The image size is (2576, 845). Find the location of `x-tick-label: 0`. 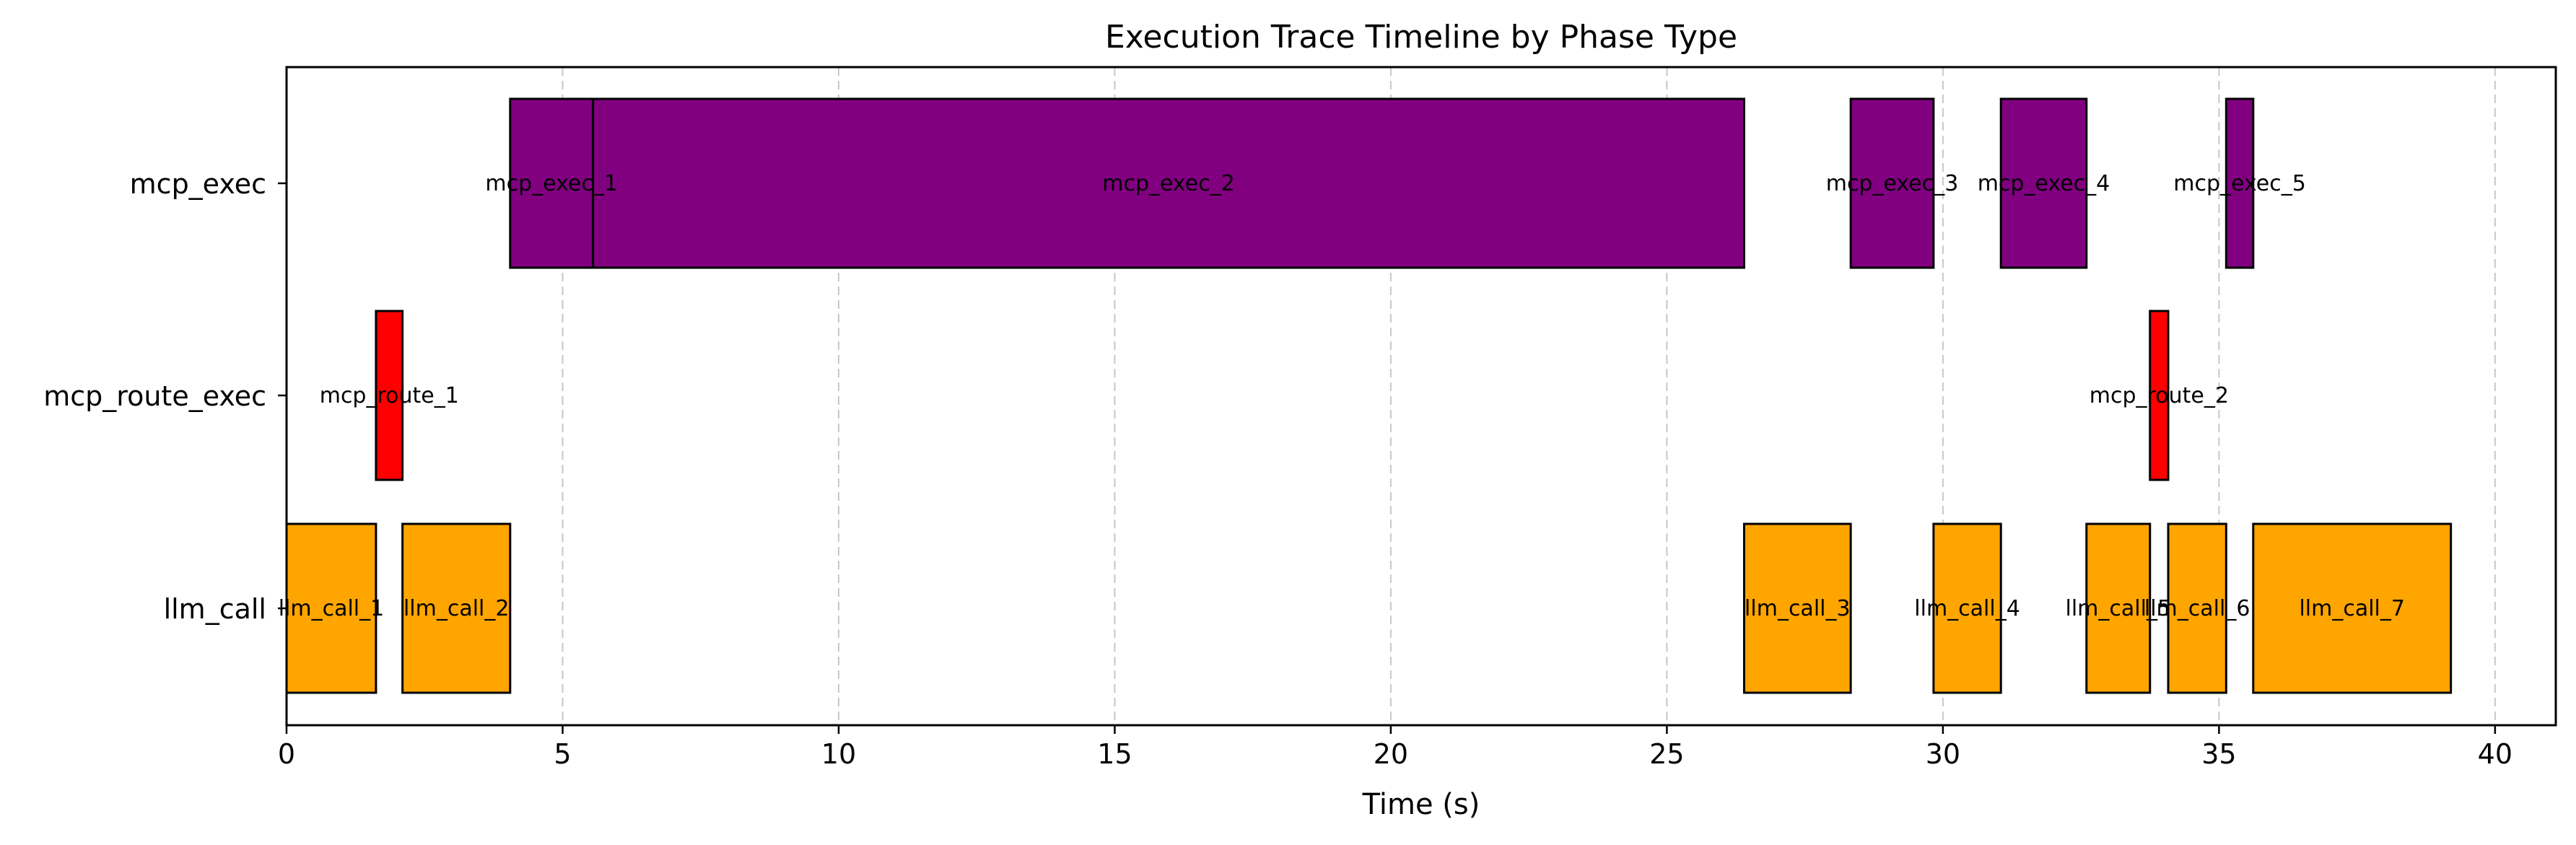

x-tick-label: 0 is located at coordinates (286, 754).